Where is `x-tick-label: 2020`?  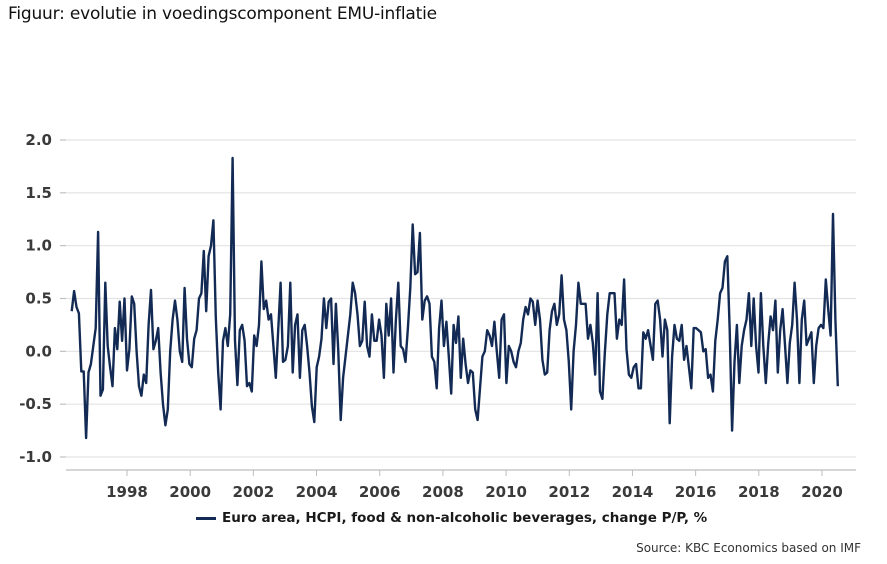
x-tick-label: 2020 is located at coordinates (822, 492).